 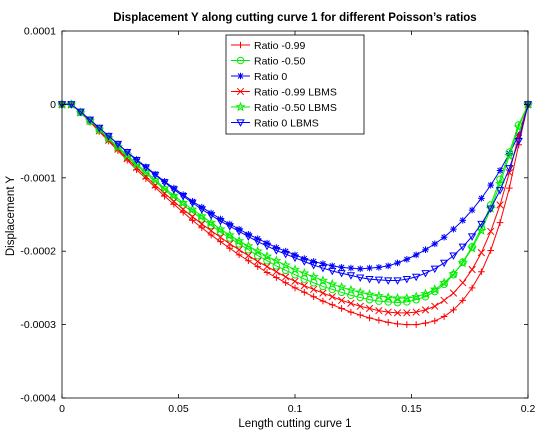 What do you see at coordinates (11, 216) in the screenshot?
I see `y-axis-label: Displacement Y` at bounding box center [11, 216].